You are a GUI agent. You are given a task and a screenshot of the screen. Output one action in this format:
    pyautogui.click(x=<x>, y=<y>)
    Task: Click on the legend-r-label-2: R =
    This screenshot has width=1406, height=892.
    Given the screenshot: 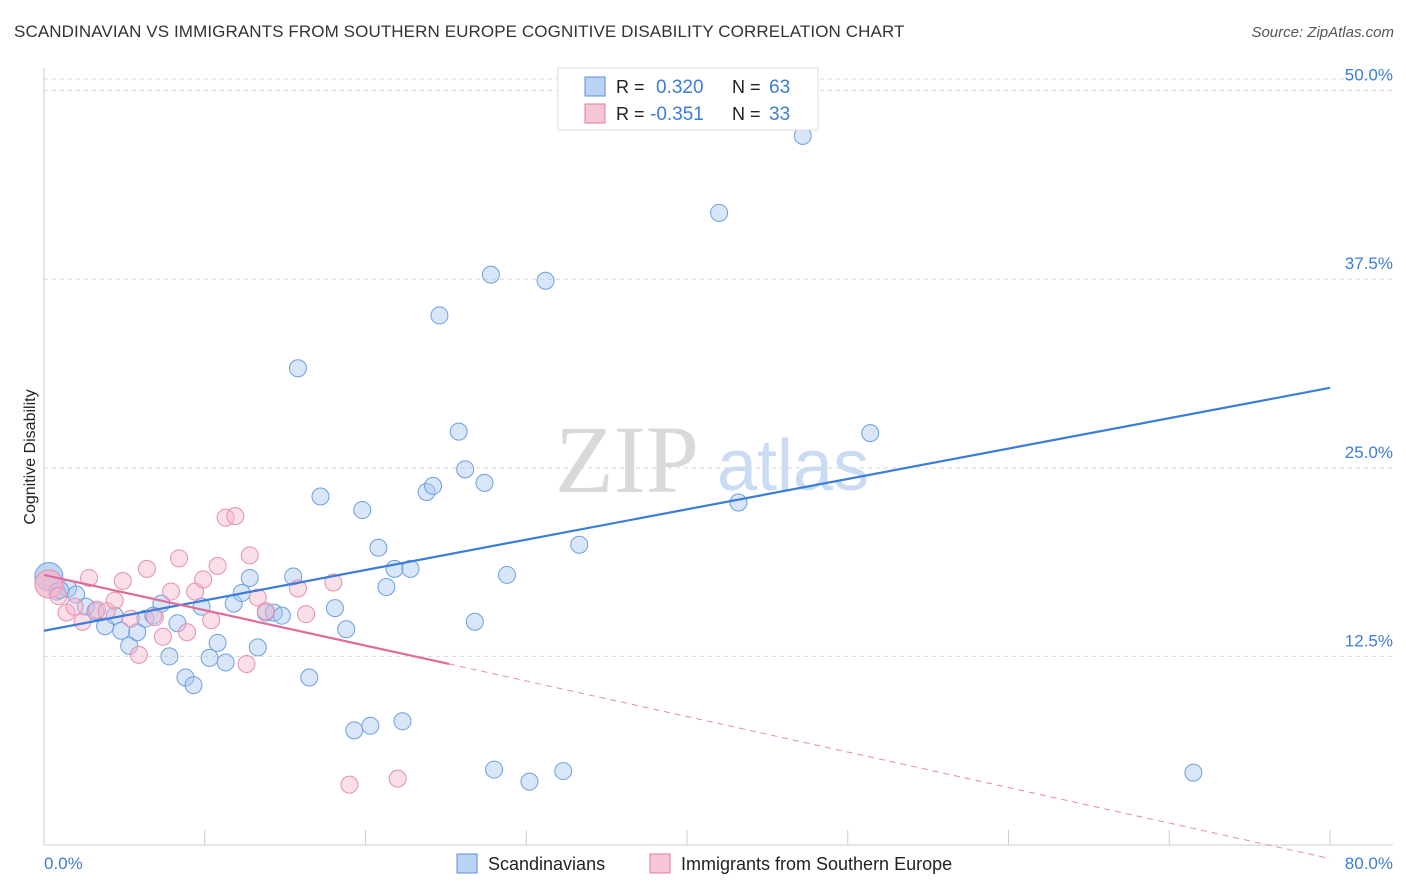 What is the action you would take?
    pyautogui.click(x=630, y=114)
    